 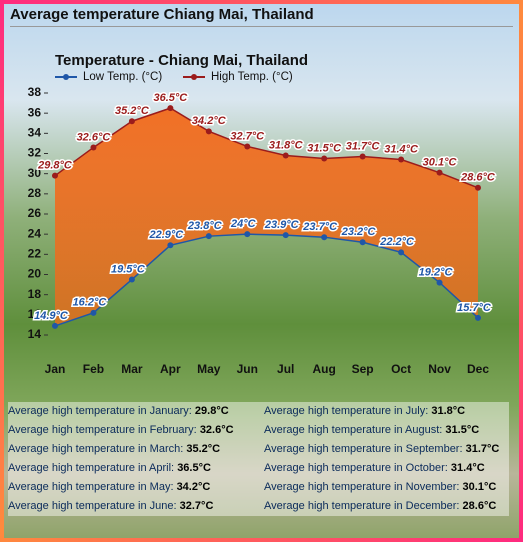 I want to click on item-label: Average high temperature in June:, so click(x=92, y=506).